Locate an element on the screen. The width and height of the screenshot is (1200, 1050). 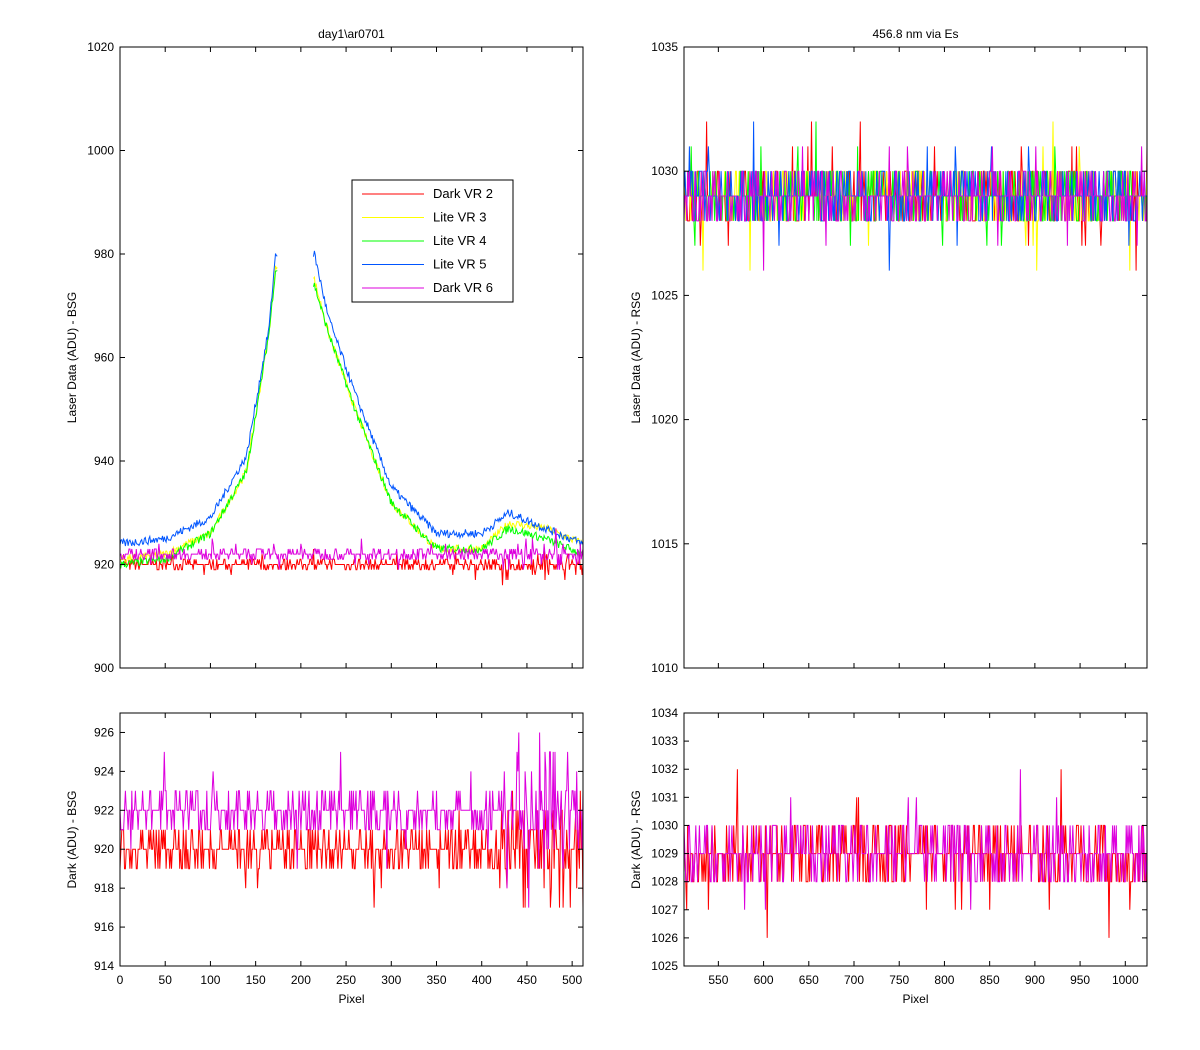
legend-label: Dark VR 2 is located at coordinates (463, 193).